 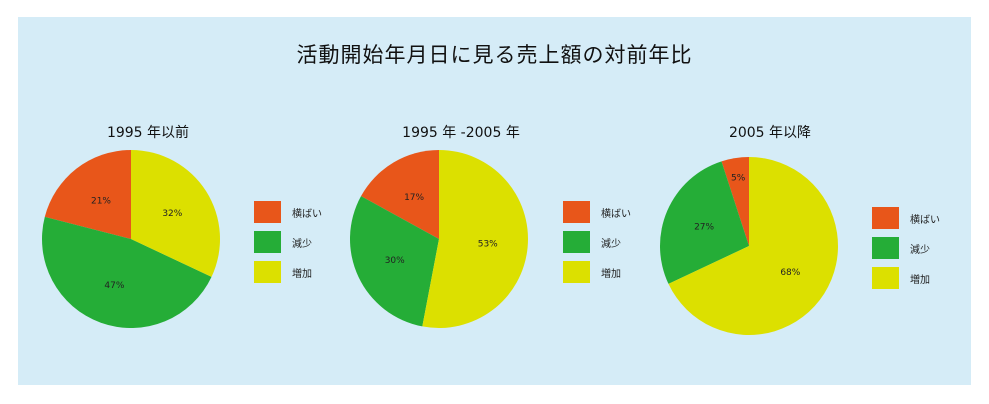 What do you see at coordinates (704, 228) in the screenshot?
I see `pie-label-decrease: 27%` at bounding box center [704, 228].